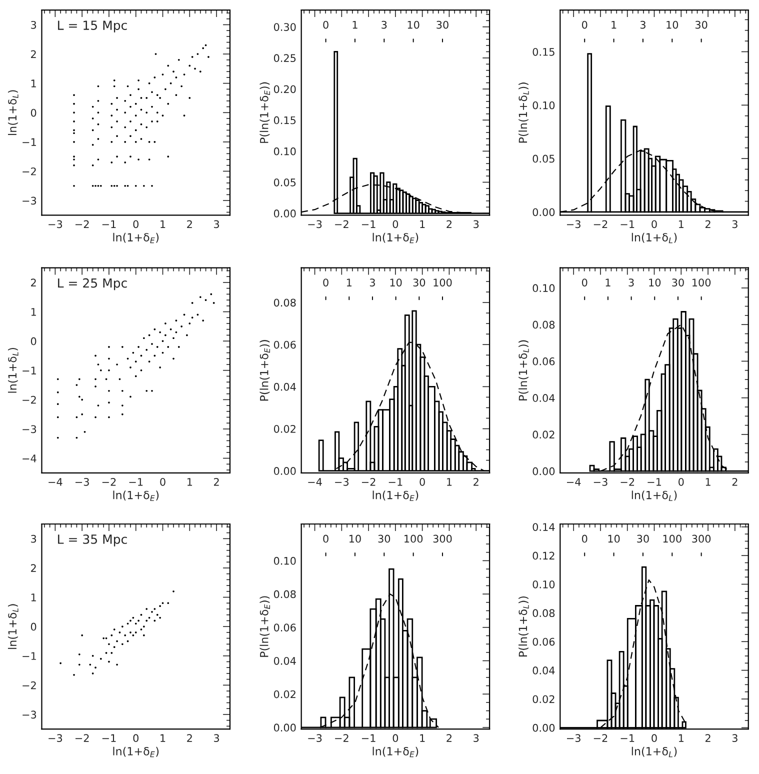 This screenshot has width=759, height=774. Describe the element at coordinates (574, 482) in the screenshot. I see `x-tick-label: −4` at that location.